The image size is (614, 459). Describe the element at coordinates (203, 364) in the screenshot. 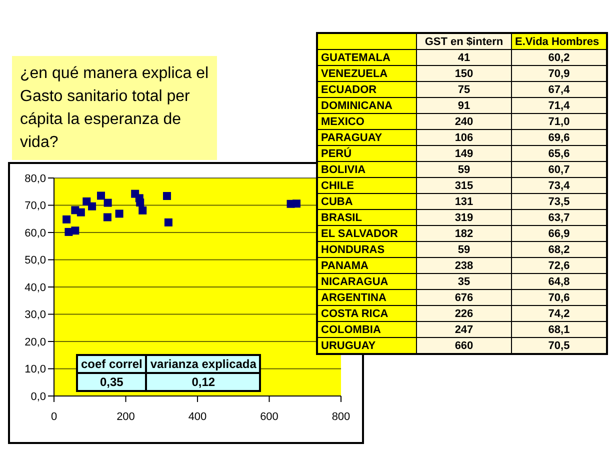

I see `annotation: varianza explicada` at that location.